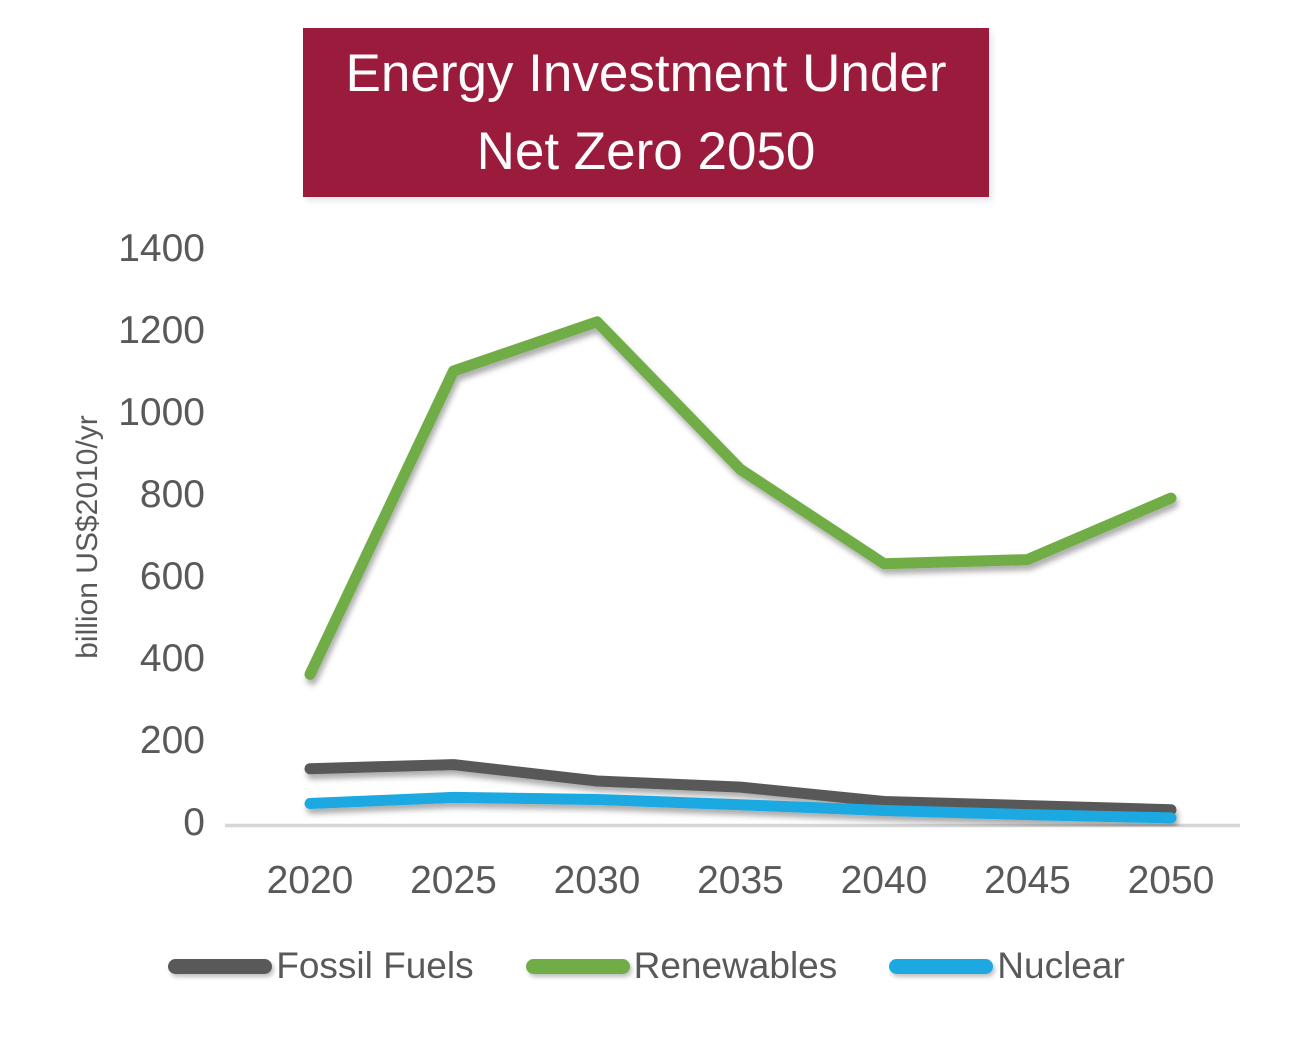  I want to click on x-tick-label: 2040, so click(884, 880).